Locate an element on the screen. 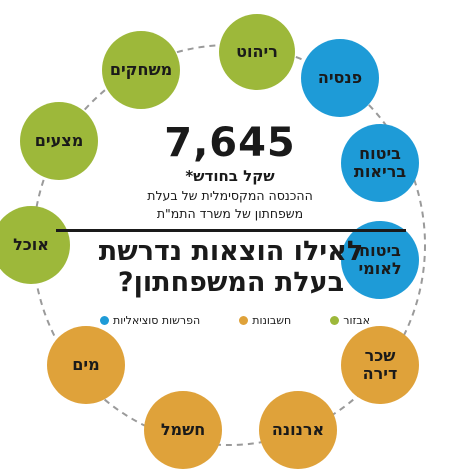  expense-bubble: שכר דירה is located at coordinates (380, 365).